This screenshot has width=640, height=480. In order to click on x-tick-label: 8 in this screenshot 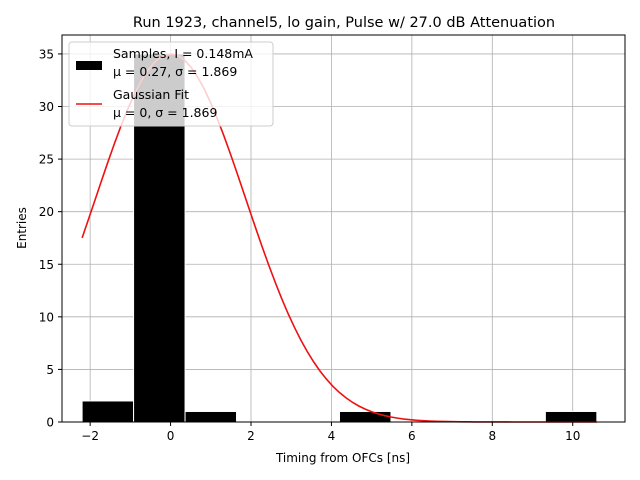, I will do `click(492, 436)`.